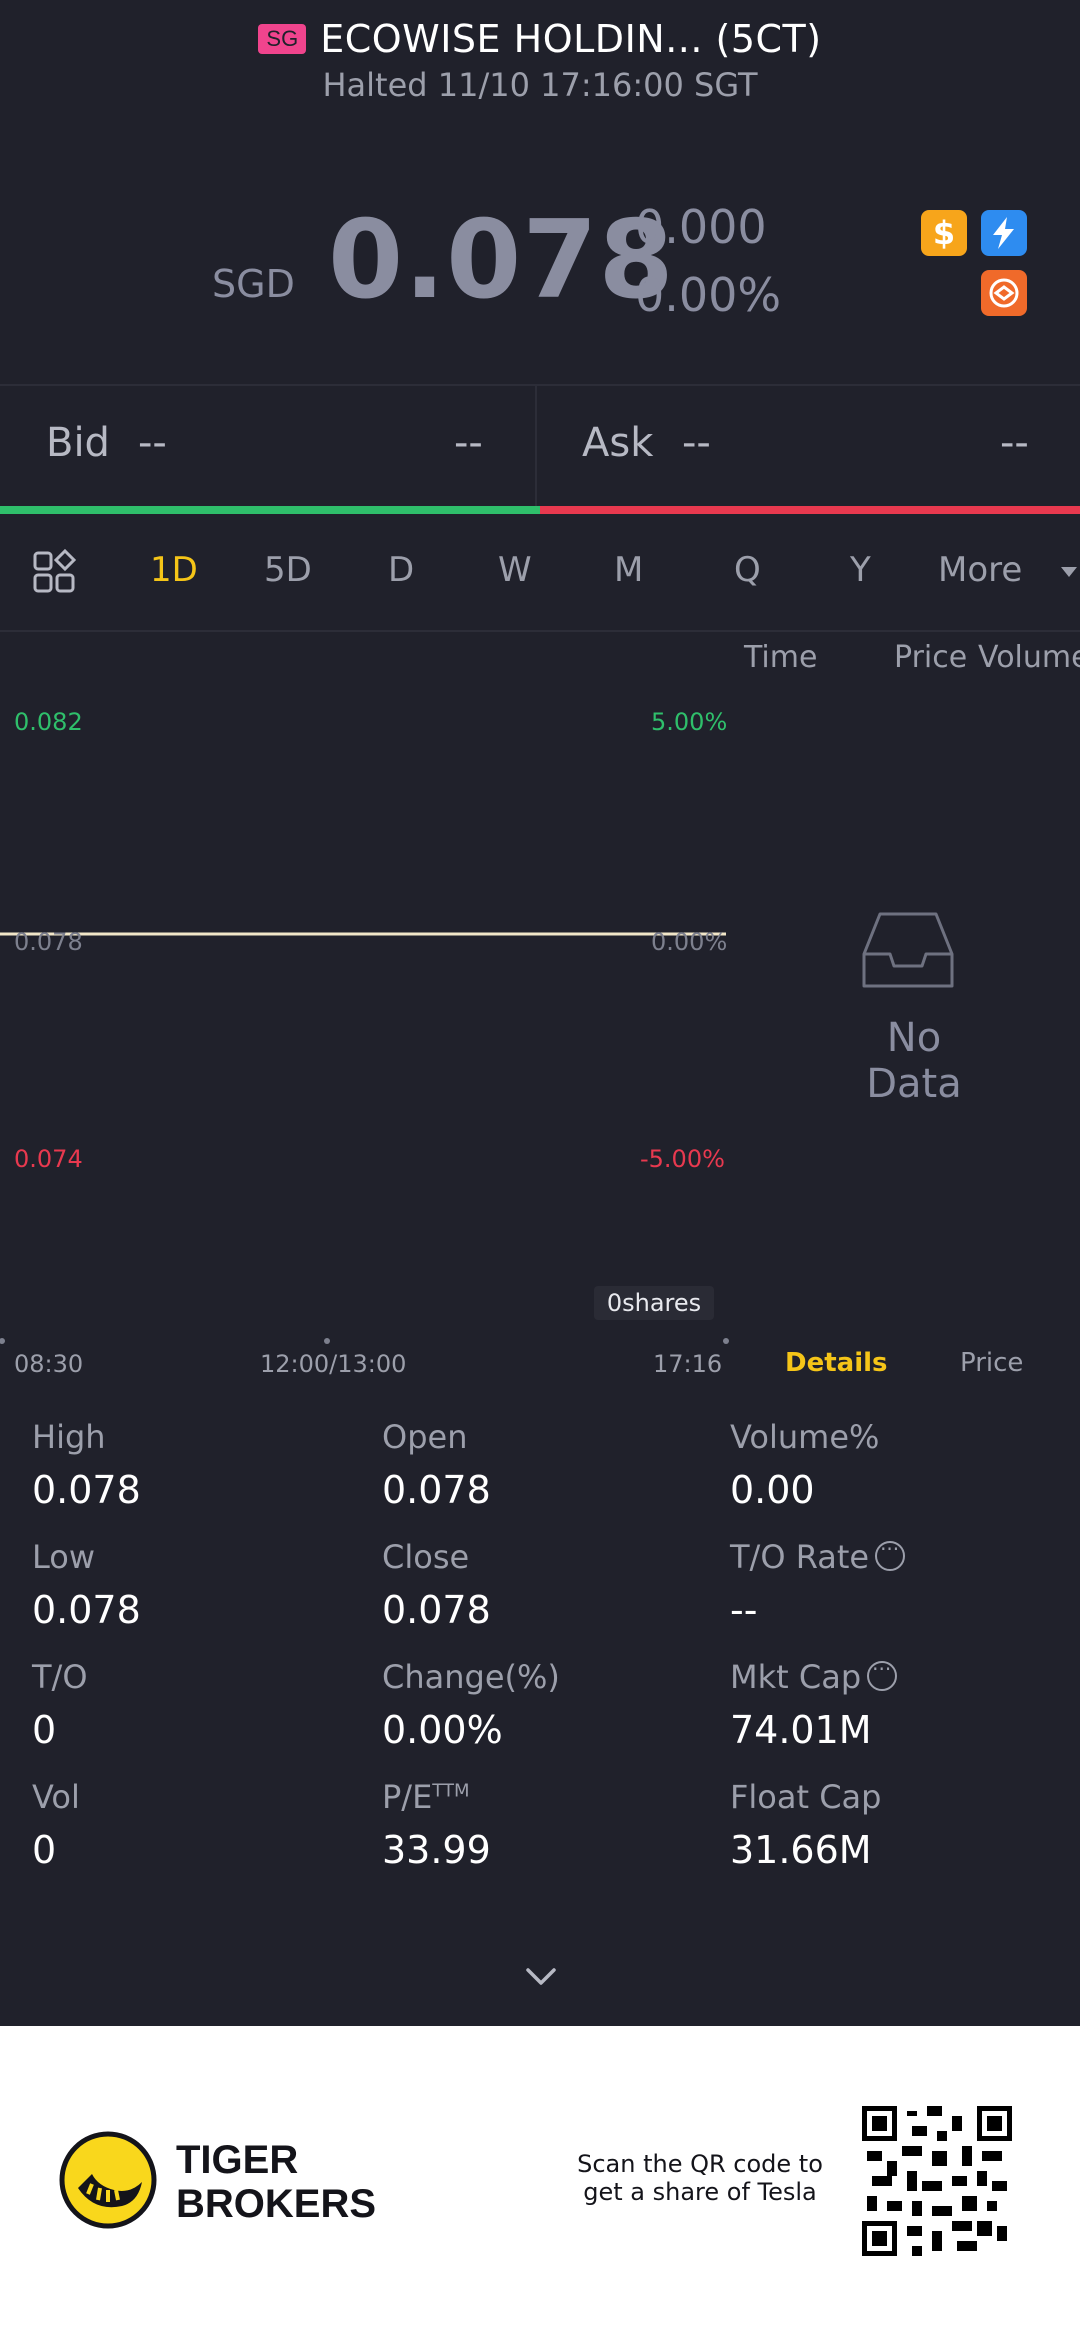 This screenshot has height=2336, width=1080. What do you see at coordinates (276, 2204) in the screenshot?
I see `brand-line-2: BROKERS` at bounding box center [276, 2204].